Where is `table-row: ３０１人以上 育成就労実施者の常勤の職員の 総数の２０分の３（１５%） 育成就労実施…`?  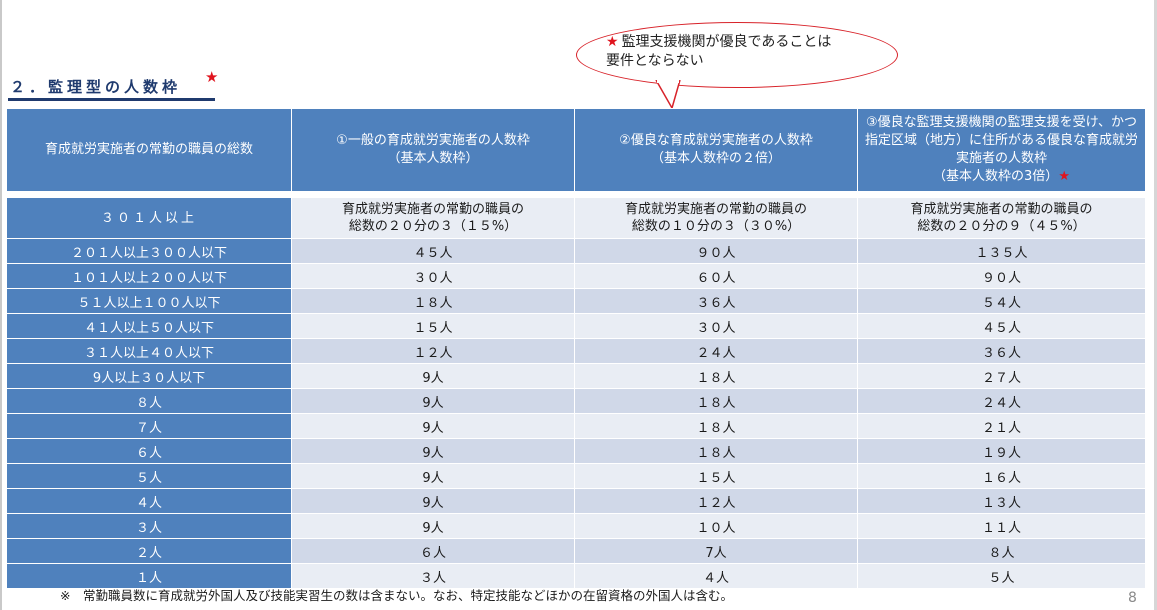 table-row: ３０１人以上 育成就労実施者の常勤の職員の 総数の２０分の３（１５%） 育成就労実施… is located at coordinates (576, 218).